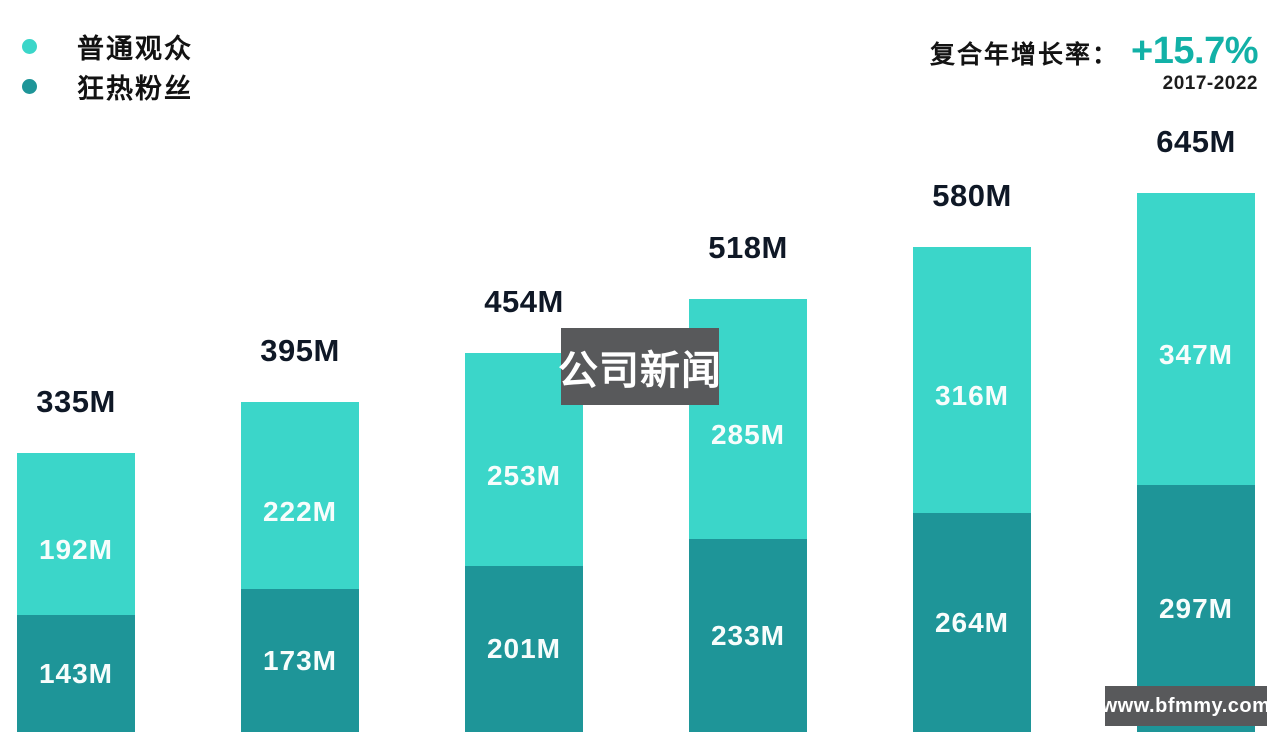  What do you see at coordinates (524, 301) in the screenshot?
I see `bar-total-label: 454M` at bounding box center [524, 301].